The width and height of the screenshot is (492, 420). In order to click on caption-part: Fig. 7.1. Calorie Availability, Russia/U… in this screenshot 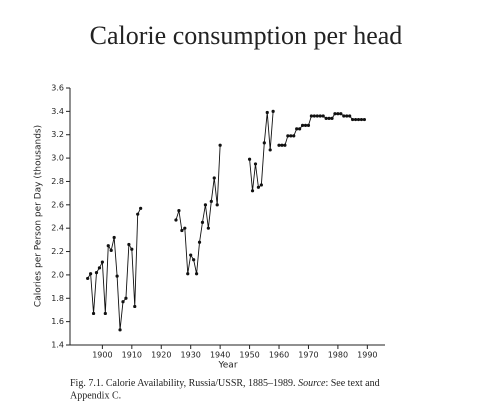, I will do `click(184, 383)`.